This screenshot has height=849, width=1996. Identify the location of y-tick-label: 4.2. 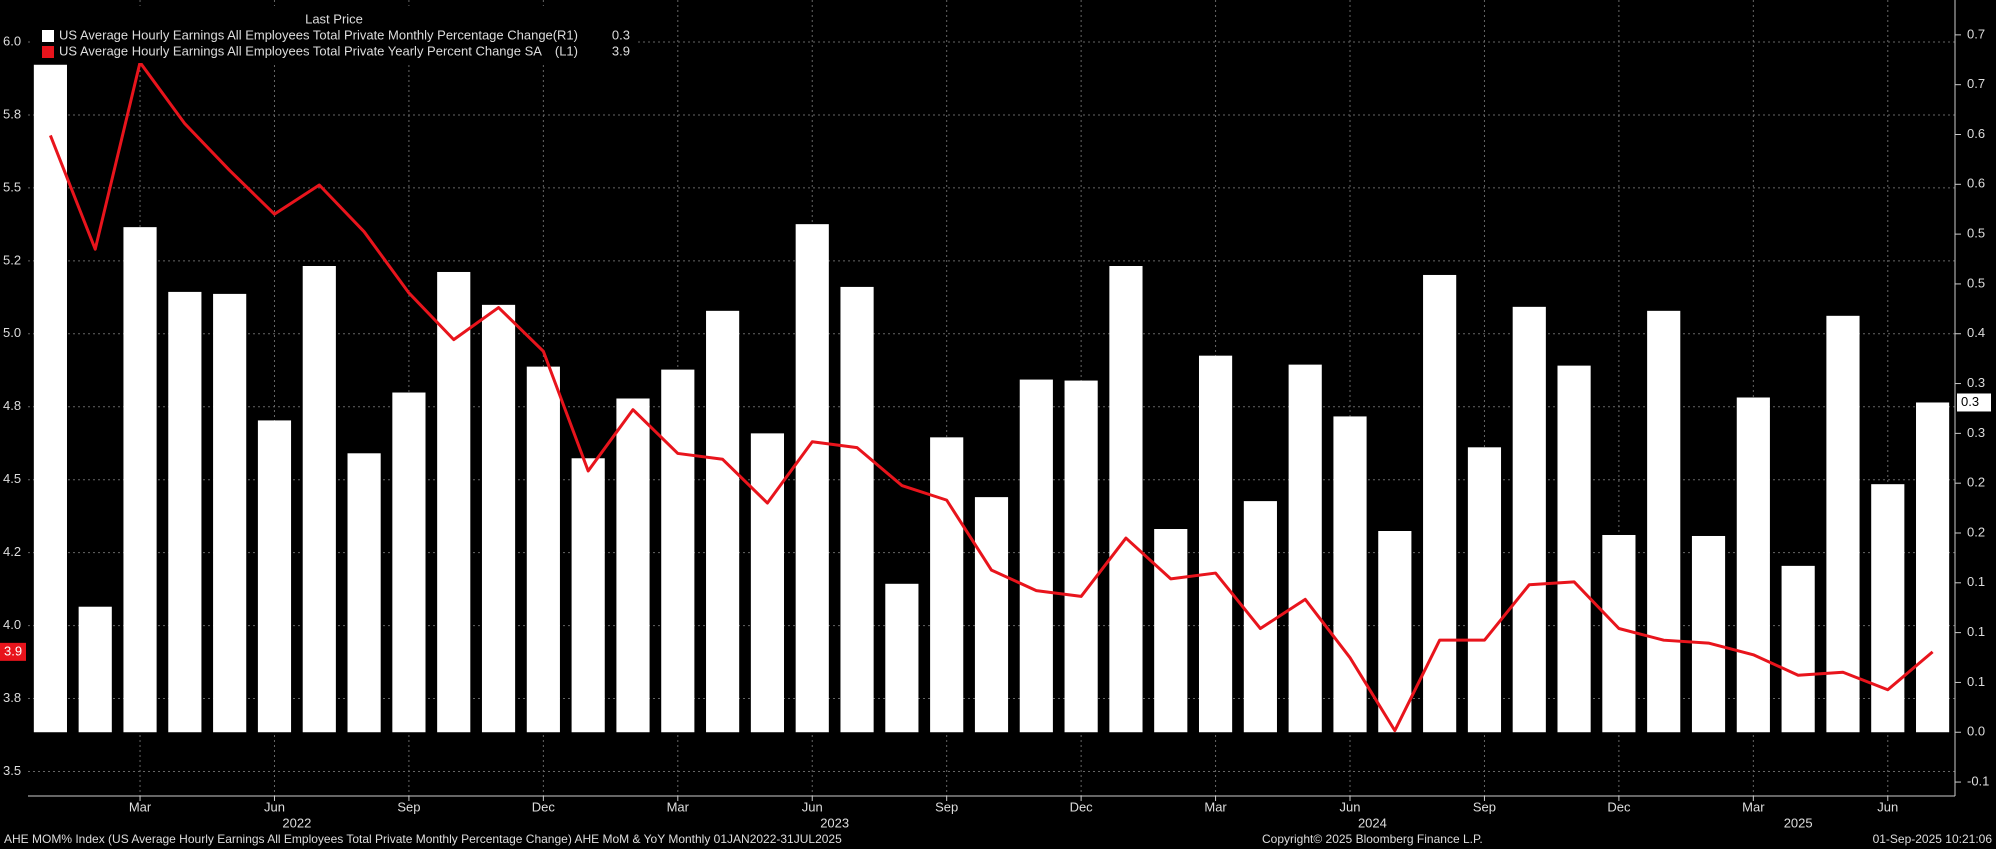
(12, 551).